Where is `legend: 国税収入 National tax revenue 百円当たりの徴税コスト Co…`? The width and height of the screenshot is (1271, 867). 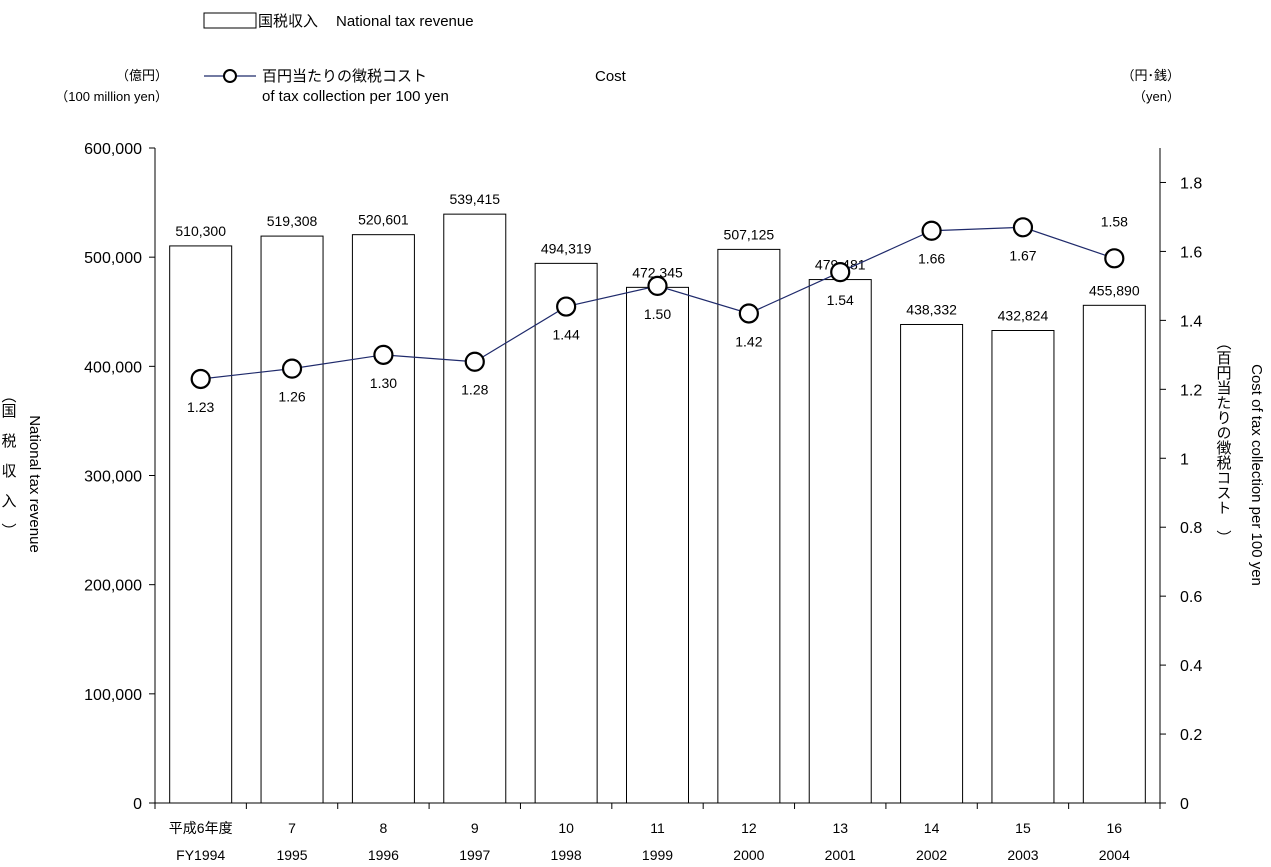
legend: 国税収入 National tax revenue 百円当たりの徴税コスト Co… is located at coordinates (415, 58).